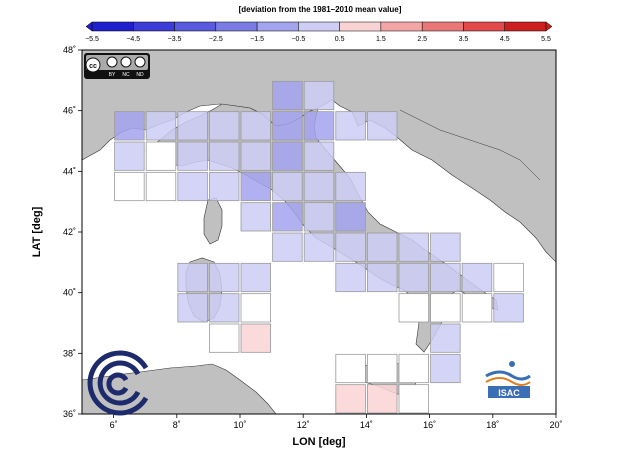  I want to click on svg-text: NC, so click(126, 75).